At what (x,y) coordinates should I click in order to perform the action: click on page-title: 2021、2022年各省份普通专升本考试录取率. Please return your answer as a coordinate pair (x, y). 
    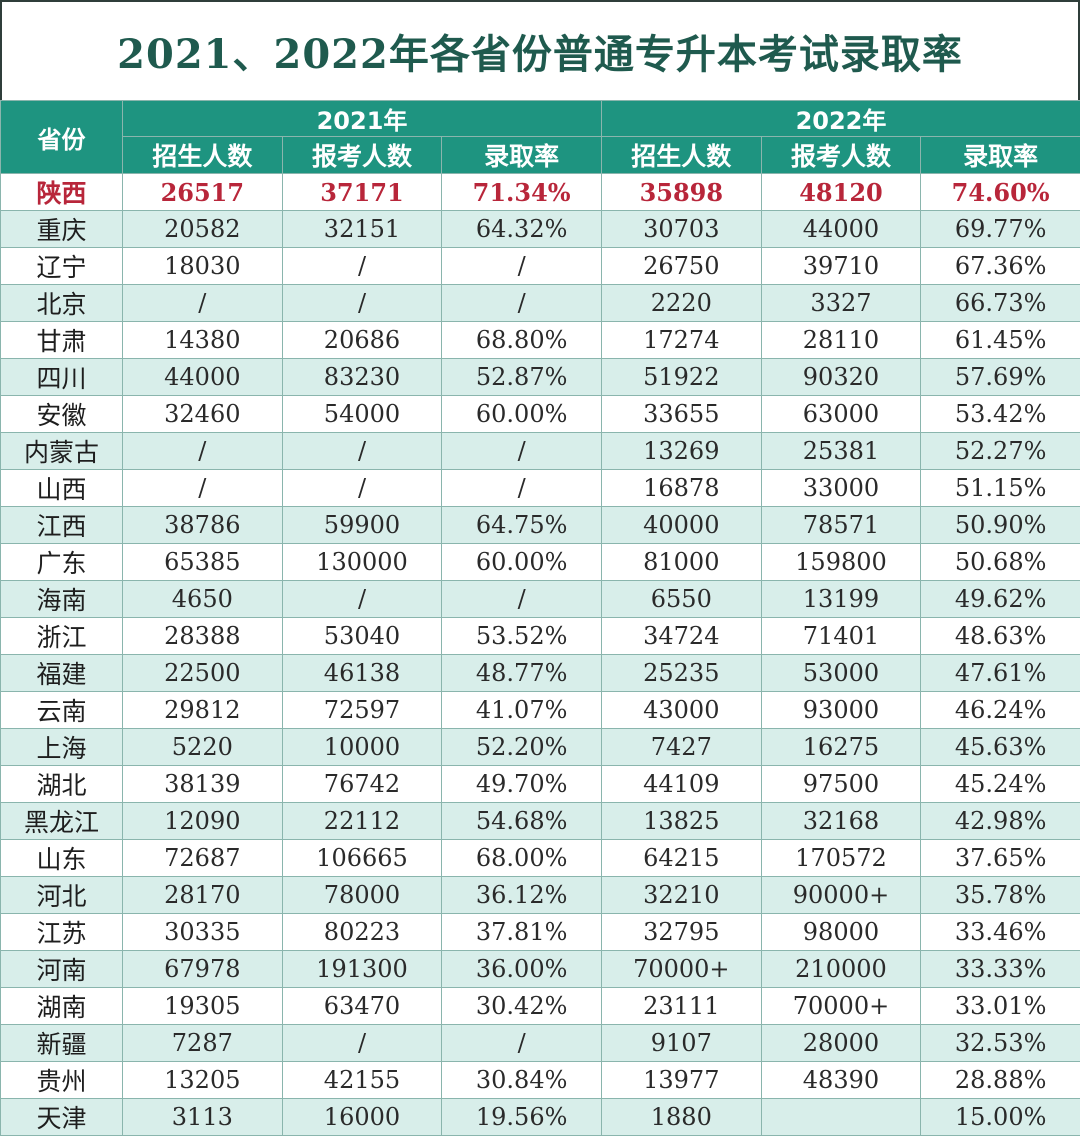
    Looking at the image, I should click on (540, 51).